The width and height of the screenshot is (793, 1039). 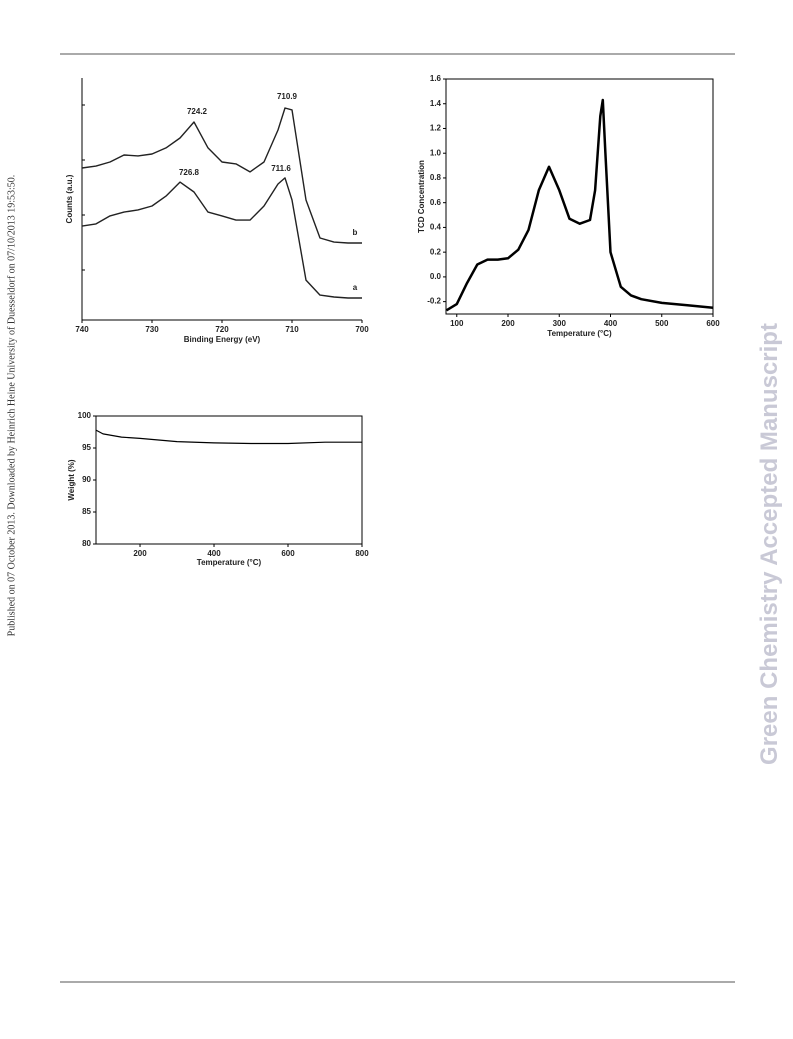 What do you see at coordinates (434, 301) in the screenshot?
I see `y-tick-label: -0.2` at bounding box center [434, 301].